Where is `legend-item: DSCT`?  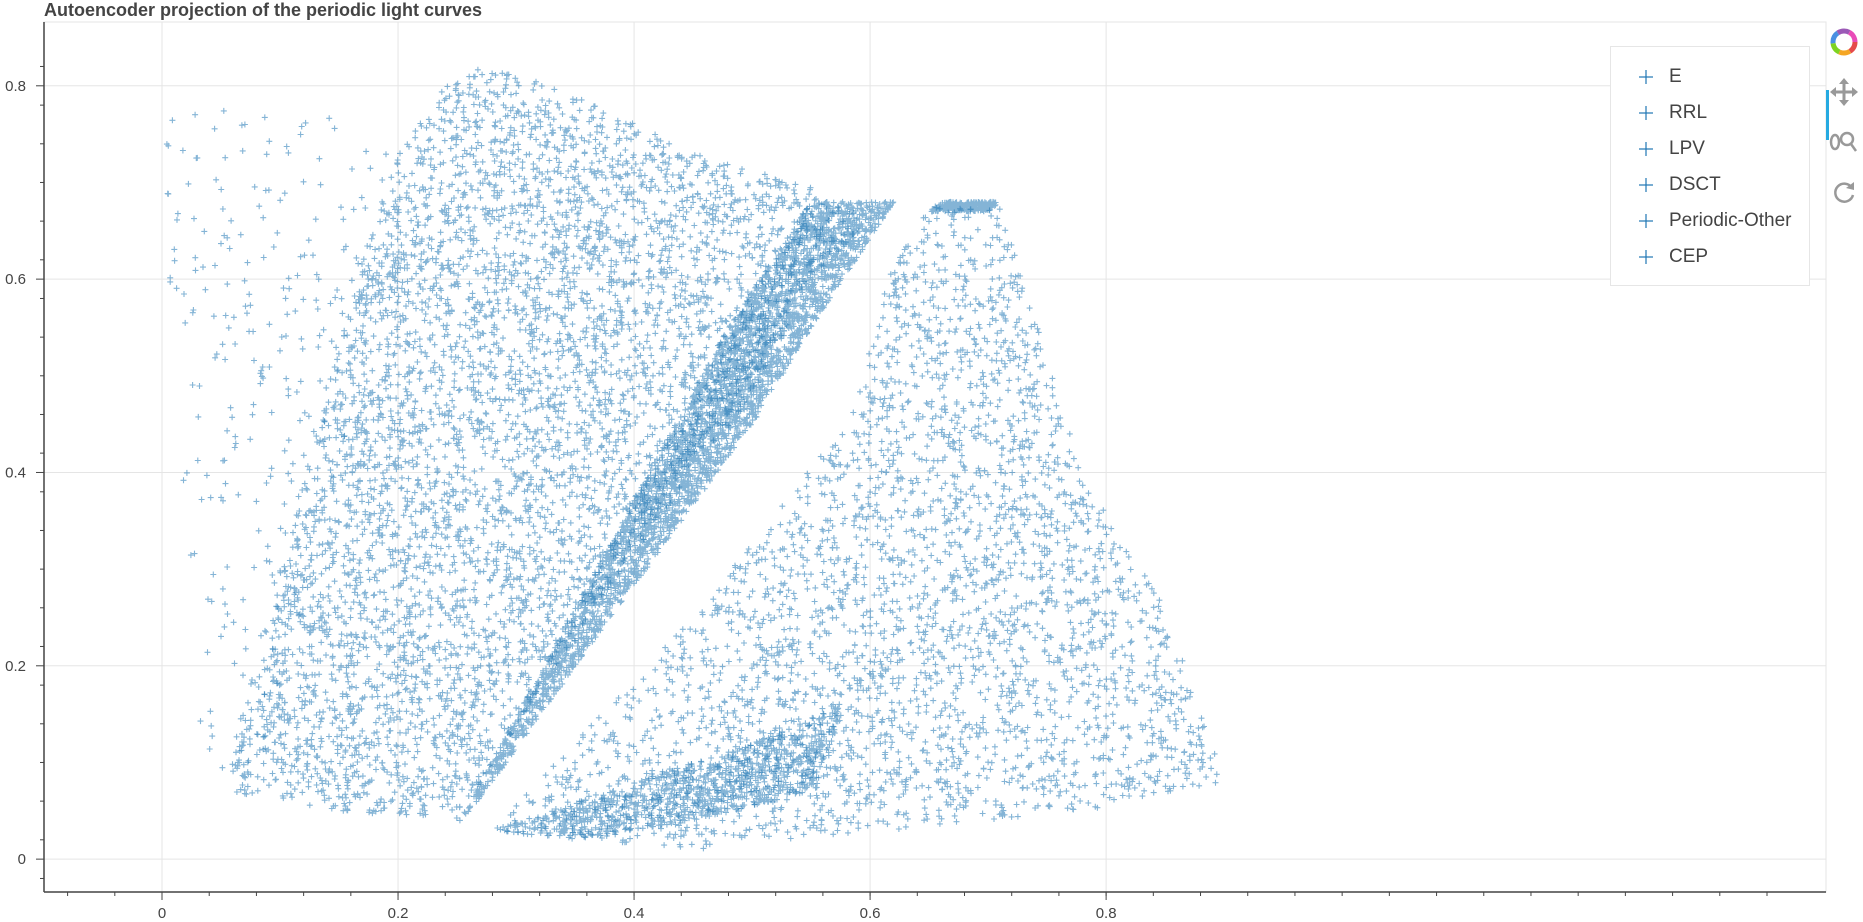
legend-item: DSCT is located at coordinates (1710, 185).